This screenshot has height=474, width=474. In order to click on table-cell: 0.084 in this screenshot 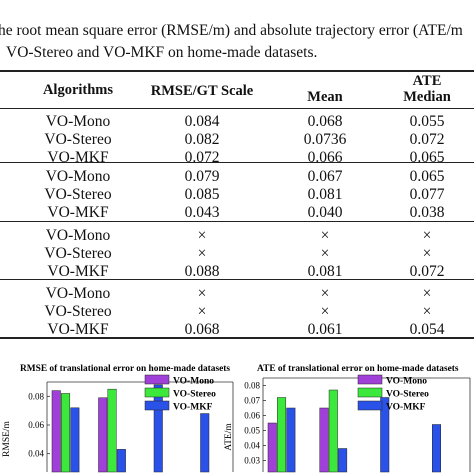, I will do `click(202, 121)`.